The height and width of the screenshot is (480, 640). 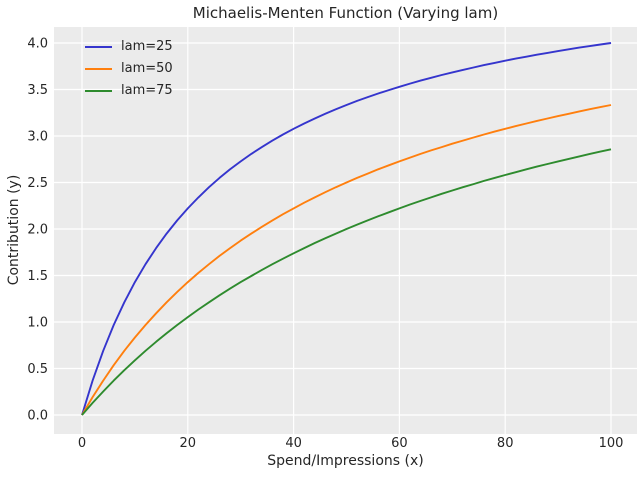 I want to click on legend-item-2: lam=75, so click(x=129, y=91).